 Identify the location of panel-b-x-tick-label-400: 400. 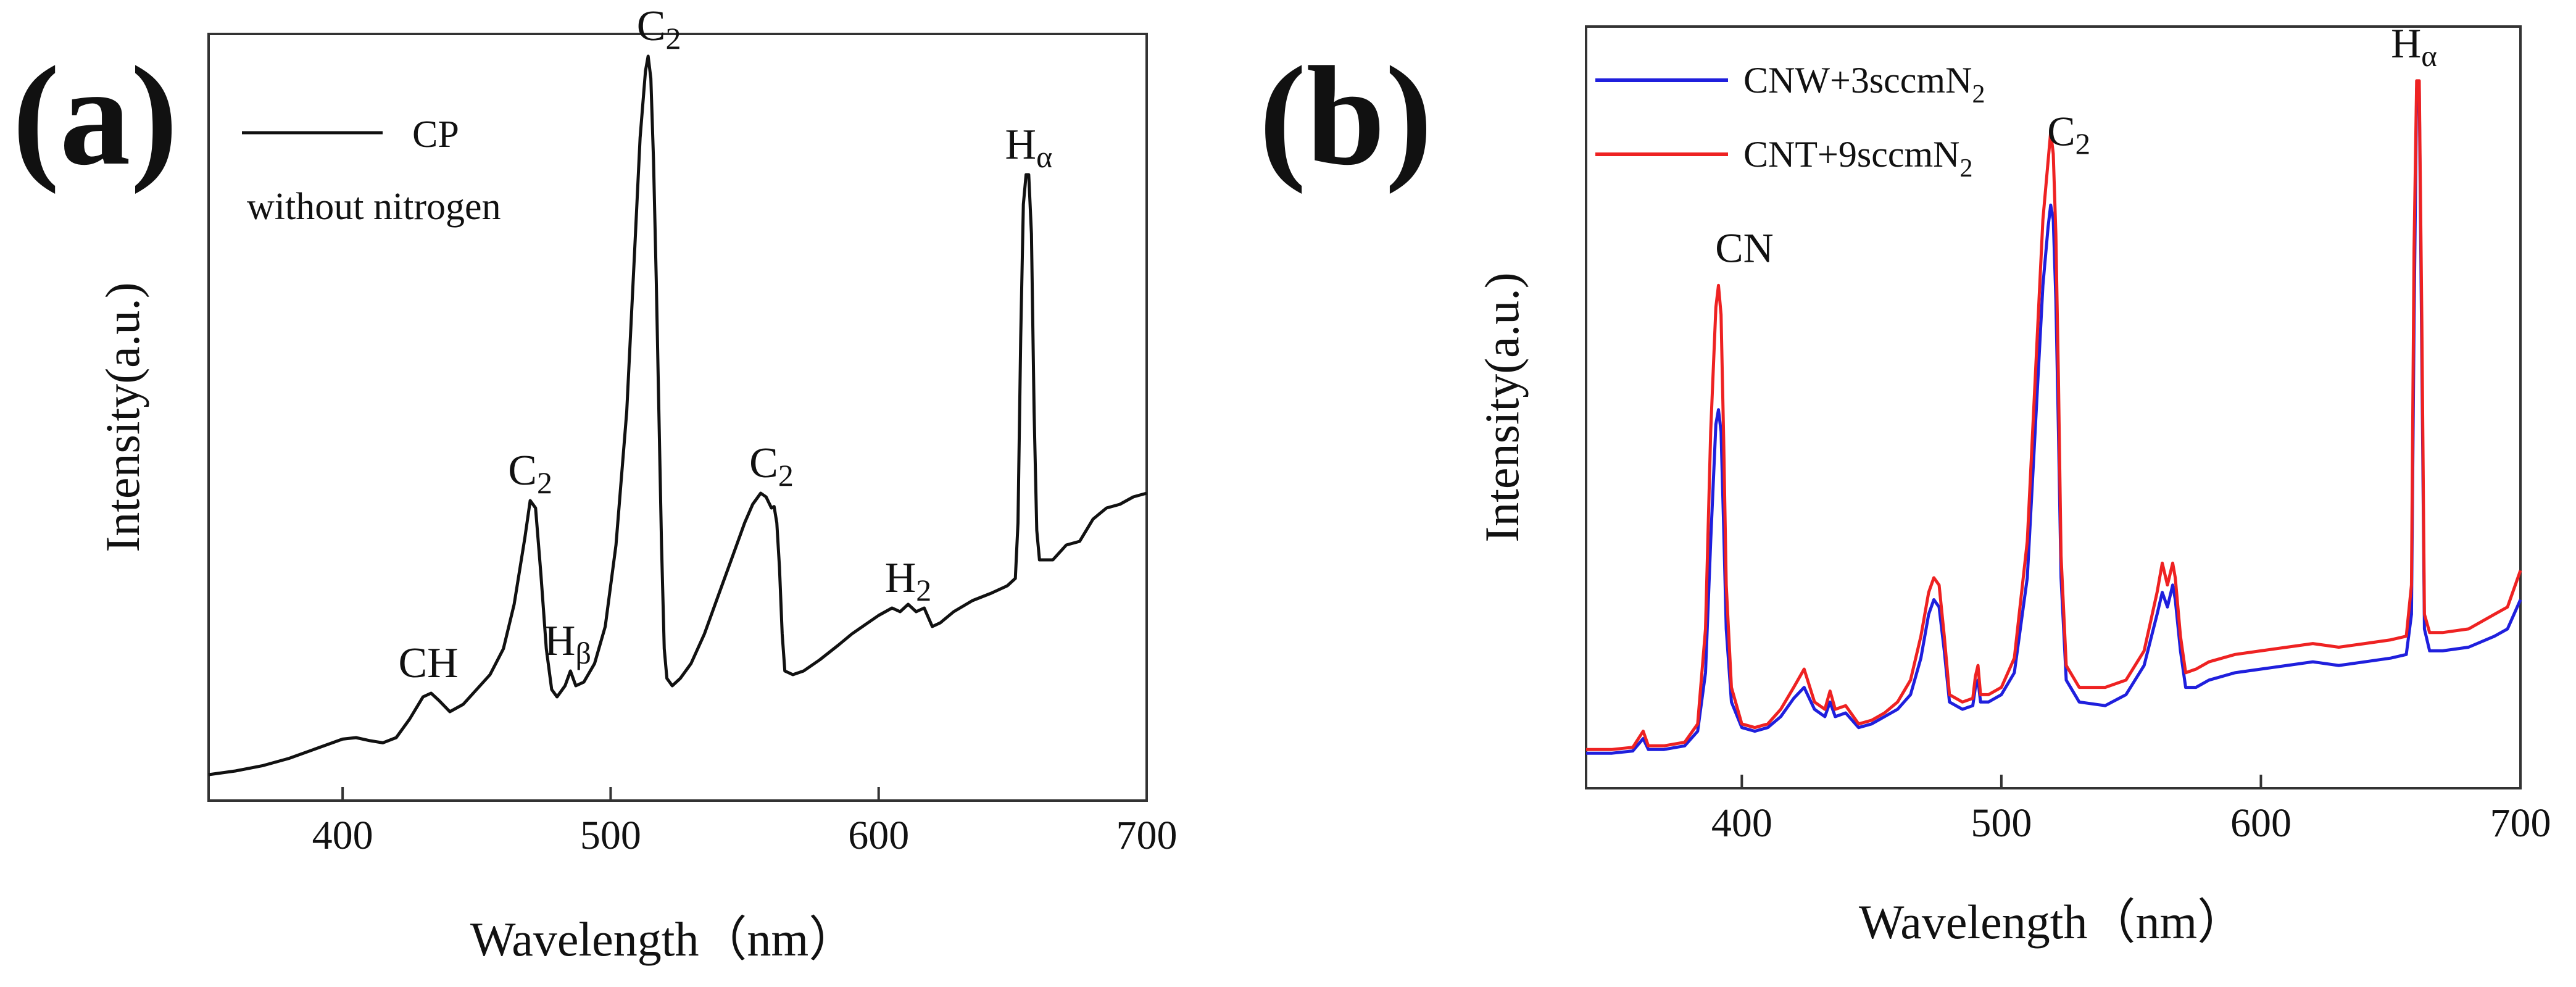
(1741, 823).